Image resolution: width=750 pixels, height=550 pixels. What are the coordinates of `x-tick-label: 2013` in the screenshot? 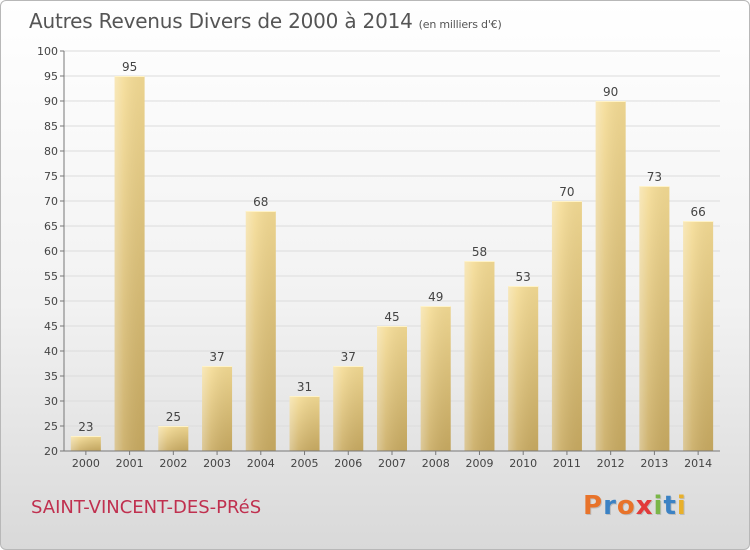 It's located at (654, 463).